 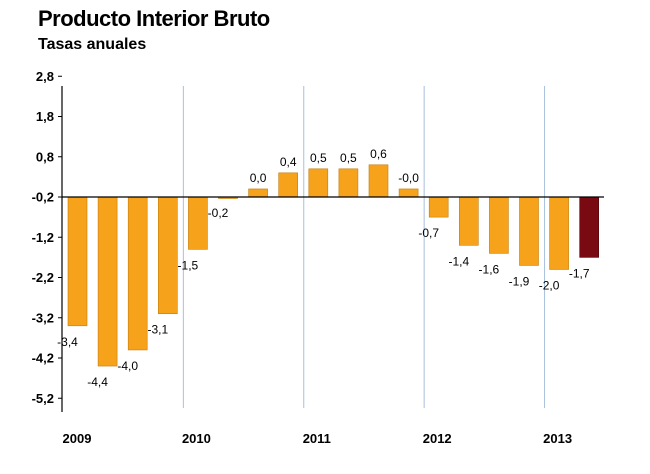 What do you see at coordinates (45, 116) in the screenshot?
I see `y-tick-label: 1,8` at bounding box center [45, 116].